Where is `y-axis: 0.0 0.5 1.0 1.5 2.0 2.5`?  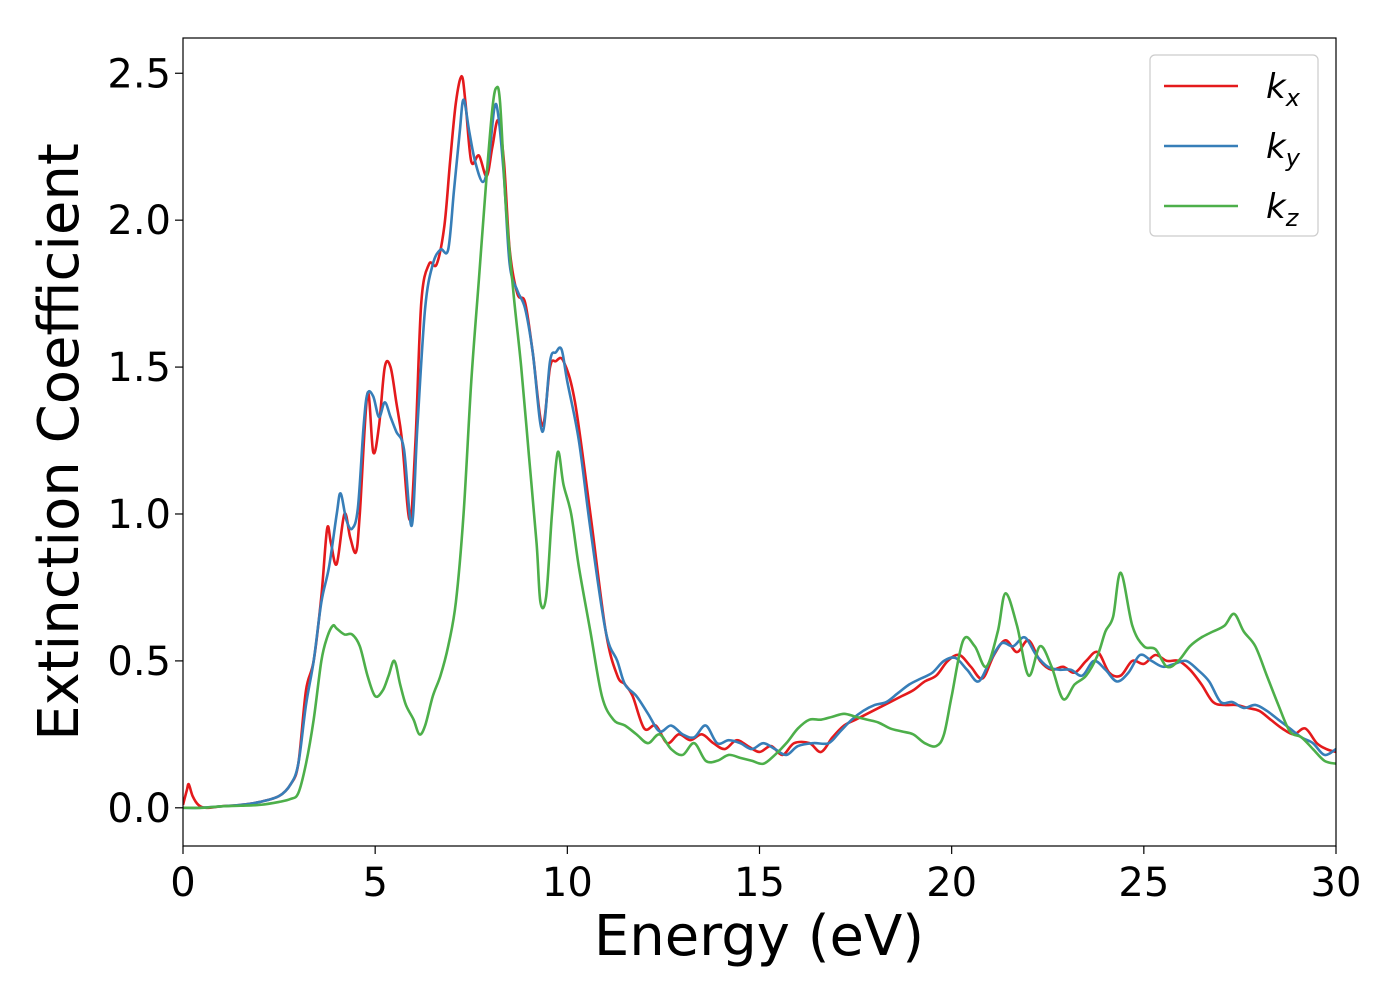 y-axis: 0.0 0.5 1.0 1.5 2.0 2.5 is located at coordinates (145, 441).